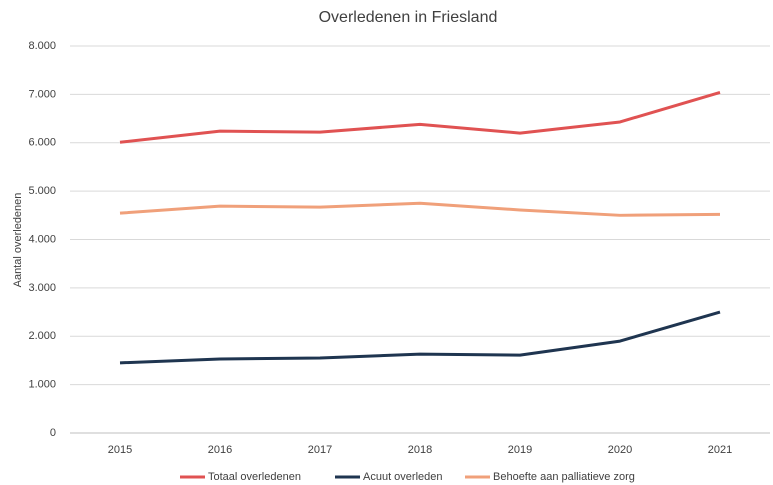 The width and height of the screenshot is (773, 485). Describe the element at coordinates (42, 239) in the screenshot. I see `y-tick-label: 4.000` at that location.